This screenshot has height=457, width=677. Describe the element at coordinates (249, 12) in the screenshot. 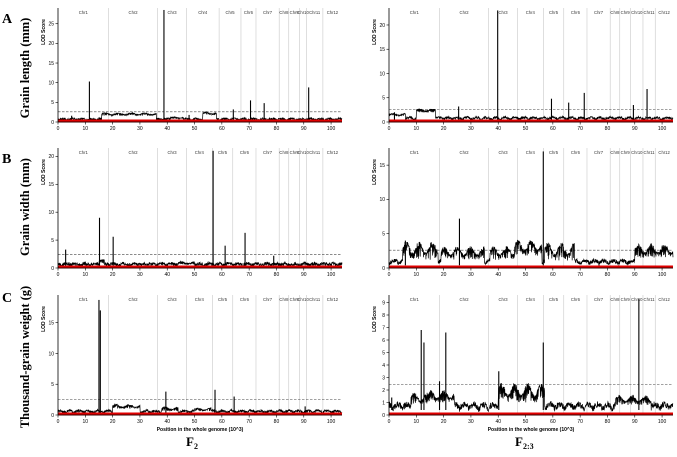

I see `chromosome-label: Chr6` at that location.